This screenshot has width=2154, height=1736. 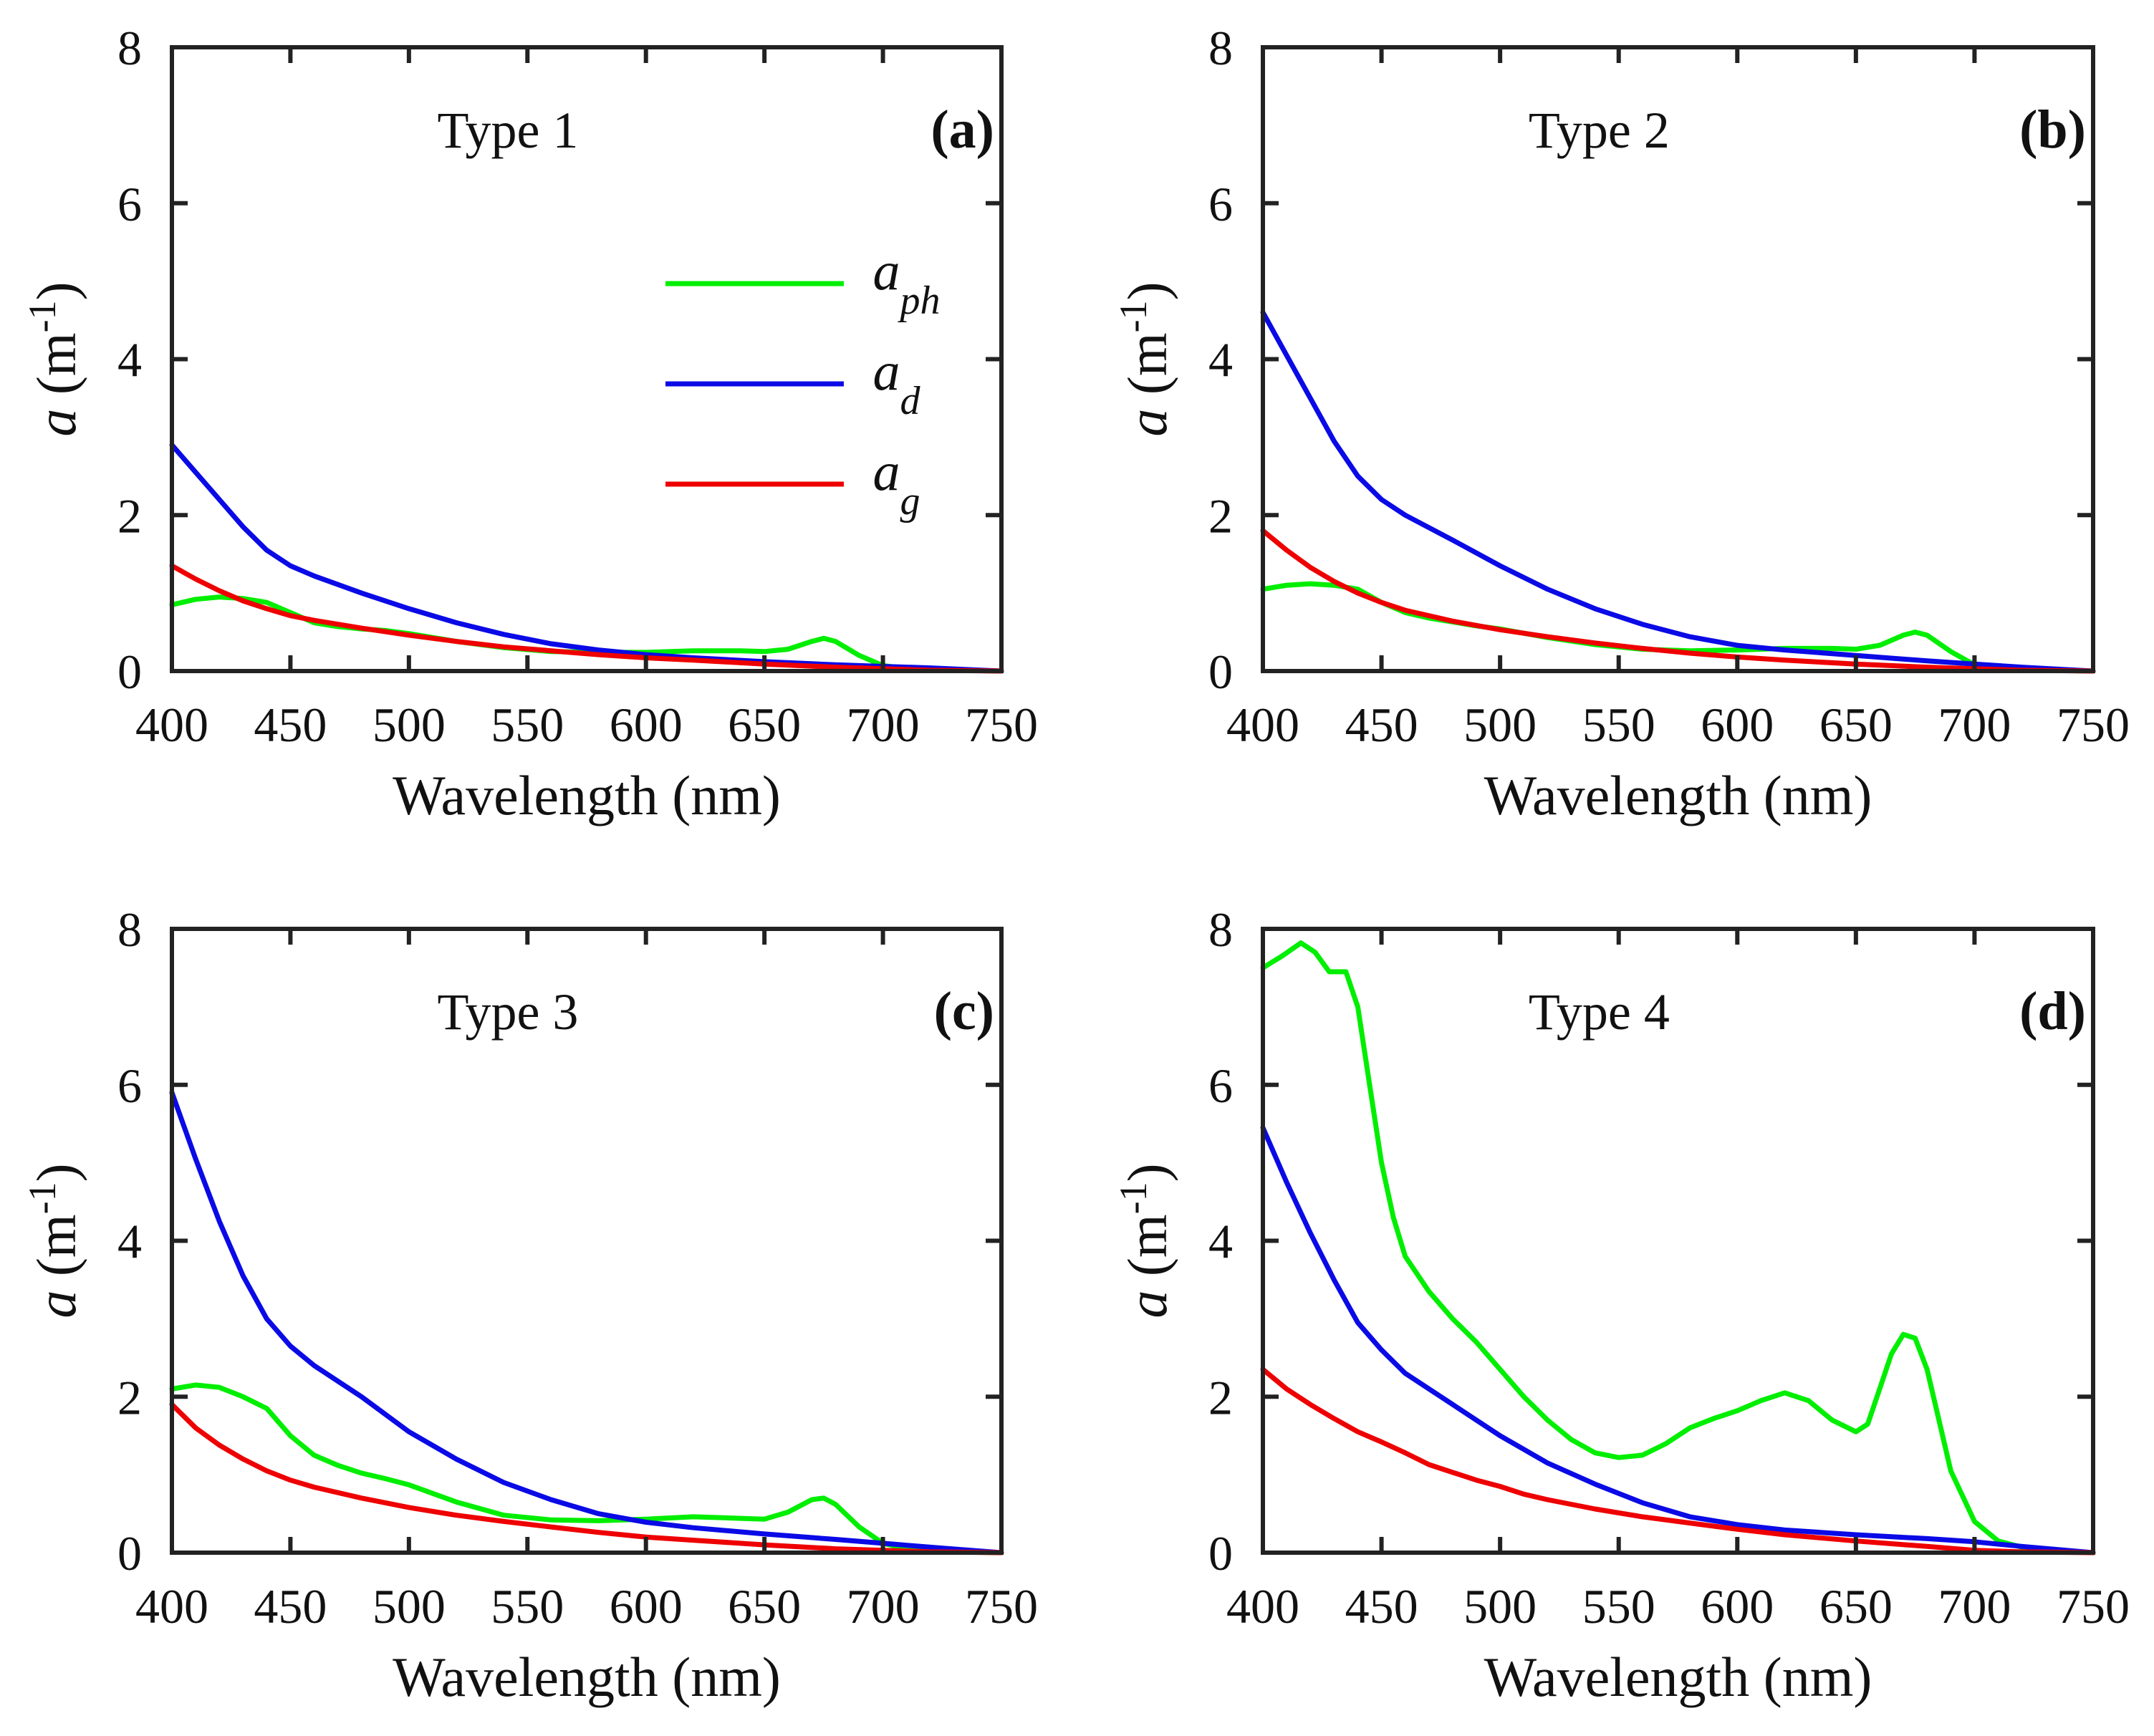 What do you see at coordinates (910, 502) in the screenshot?
I see `legend-label-sub: g` at bounding box center [910, 502].